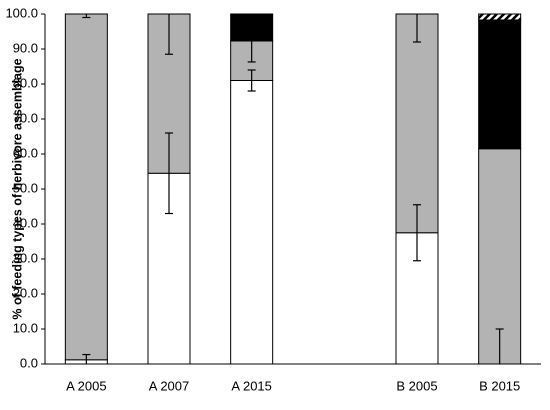 The image size is (550, 410). Describe the element at coordinates (25, 117) in the screenshot. I see `y-tick-label: 70.0` at that location.